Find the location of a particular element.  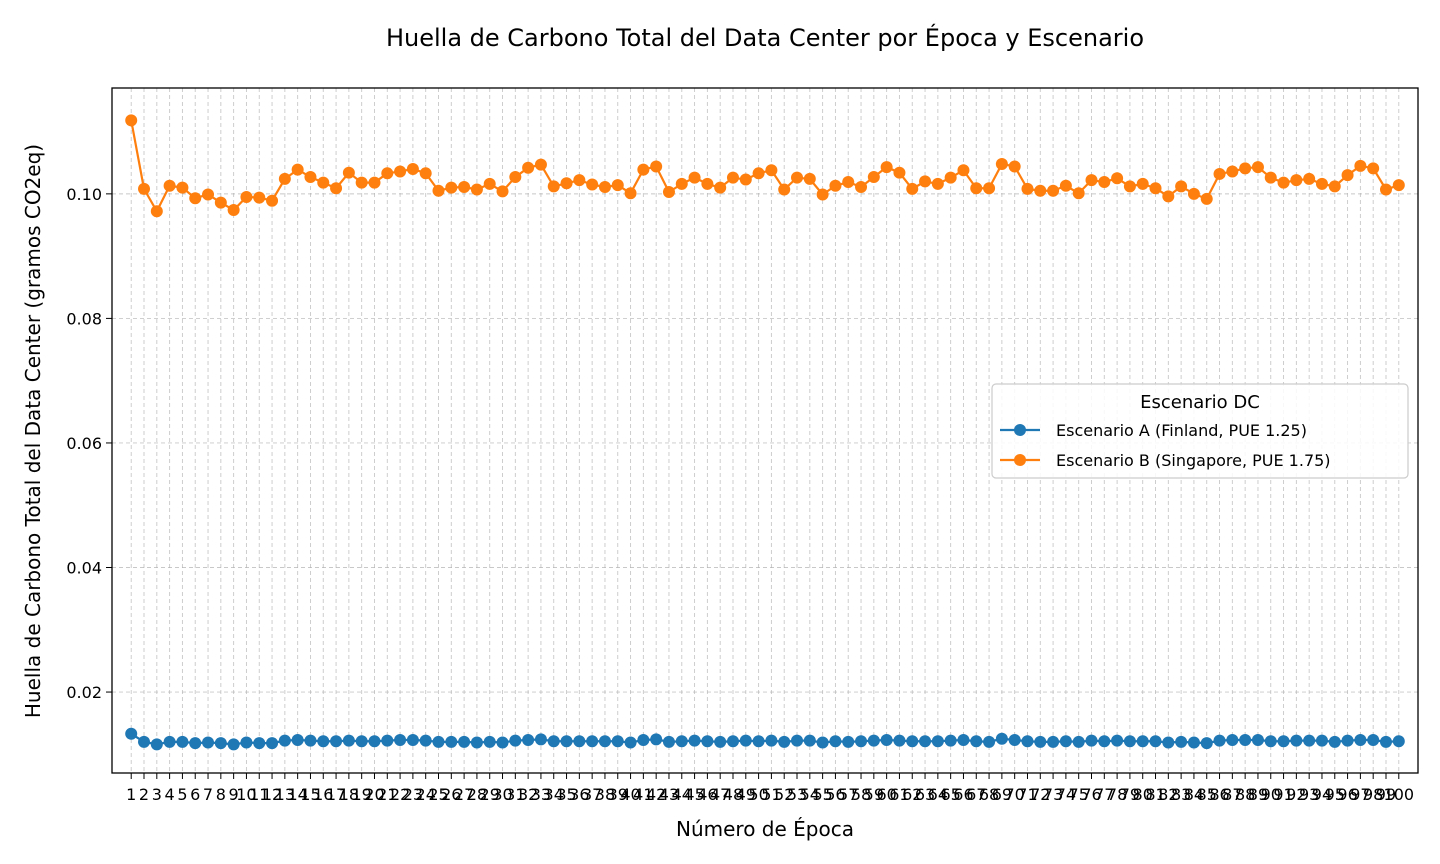

legend-marker-escenario-b is located at coordinates (1020, 460).